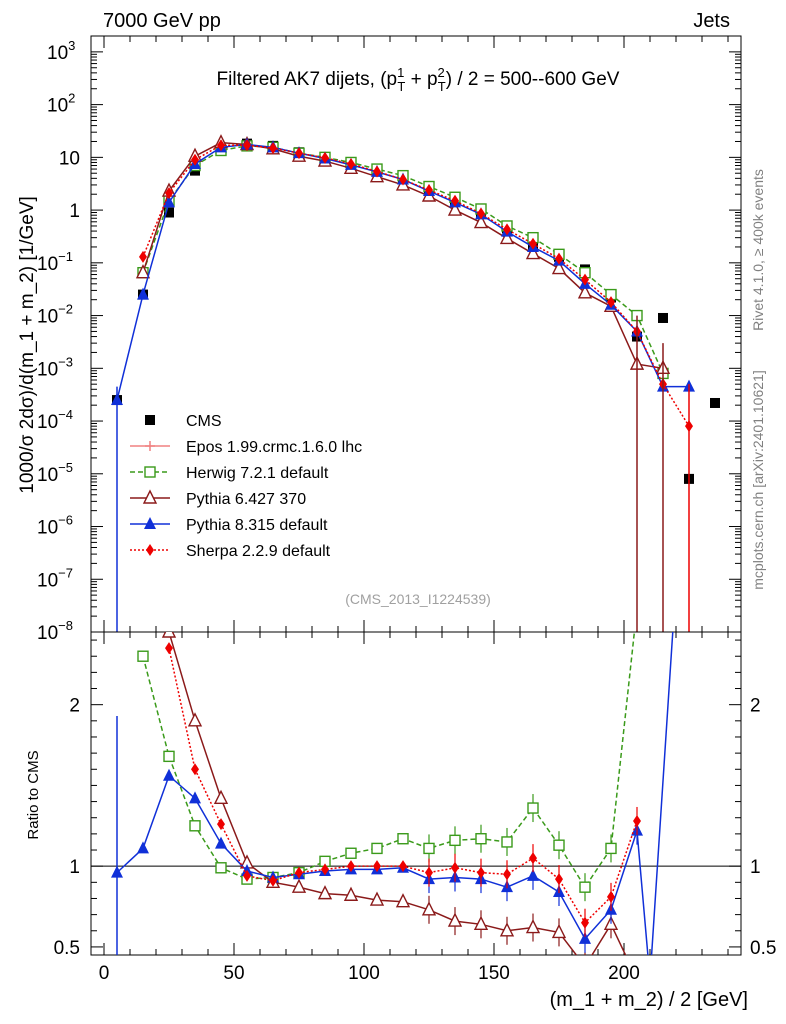  What do you see at coordinates (61, 51) in the screenshot?
I see `y-tick-label: 10³` at bounding box center [61, 51].